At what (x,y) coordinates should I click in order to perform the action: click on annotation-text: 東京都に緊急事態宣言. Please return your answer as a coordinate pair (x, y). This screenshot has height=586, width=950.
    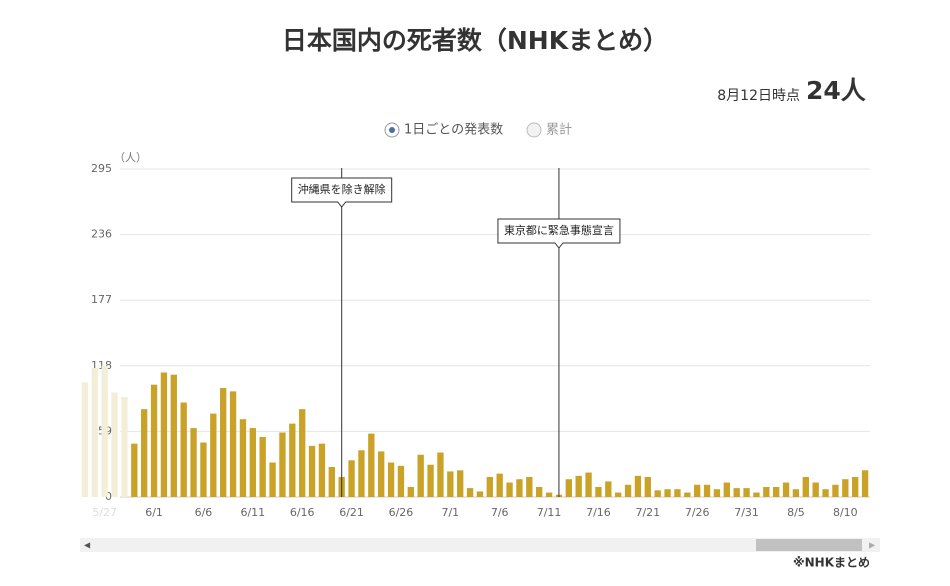
    Looking at the image, I should click on (559, 230).